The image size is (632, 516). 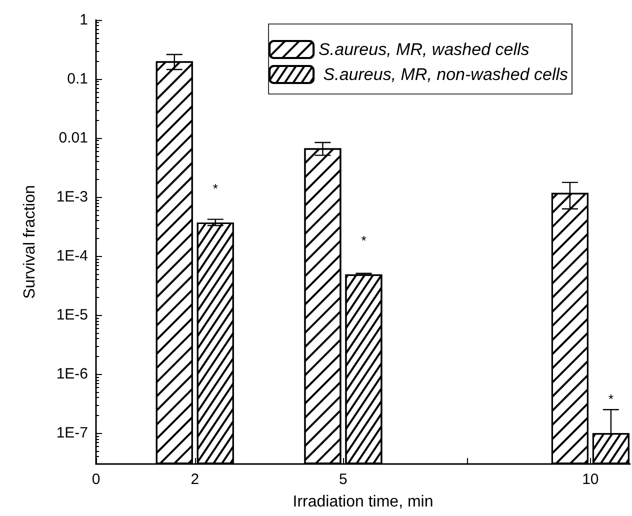 I want to click on legend-label: S.aureus, MR, washed cells, so click(x=424, y=49).